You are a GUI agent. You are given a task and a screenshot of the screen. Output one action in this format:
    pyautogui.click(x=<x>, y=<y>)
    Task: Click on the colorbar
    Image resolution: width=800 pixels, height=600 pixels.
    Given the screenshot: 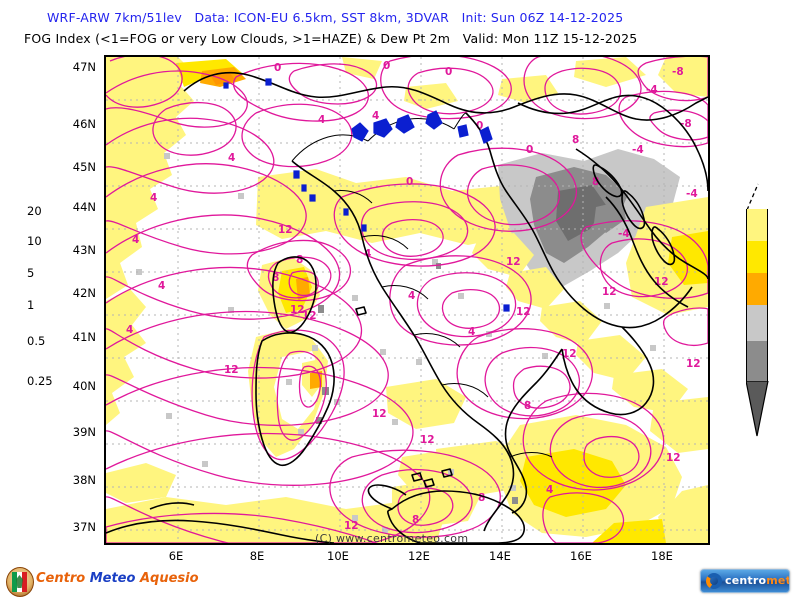 What is the action you would take?
    pyautogui.click(x=757, y=295)
    